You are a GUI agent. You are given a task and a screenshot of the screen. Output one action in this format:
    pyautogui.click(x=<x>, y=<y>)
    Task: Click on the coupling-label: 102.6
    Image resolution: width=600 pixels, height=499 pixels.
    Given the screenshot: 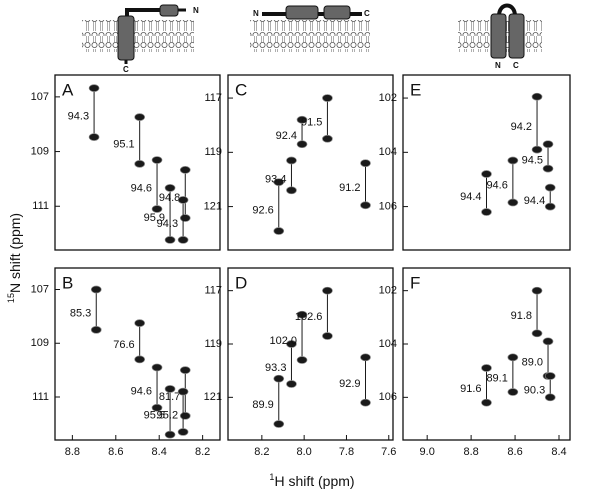 What is the action you would take?
    pyautogui.click(x=309, y=317)
    